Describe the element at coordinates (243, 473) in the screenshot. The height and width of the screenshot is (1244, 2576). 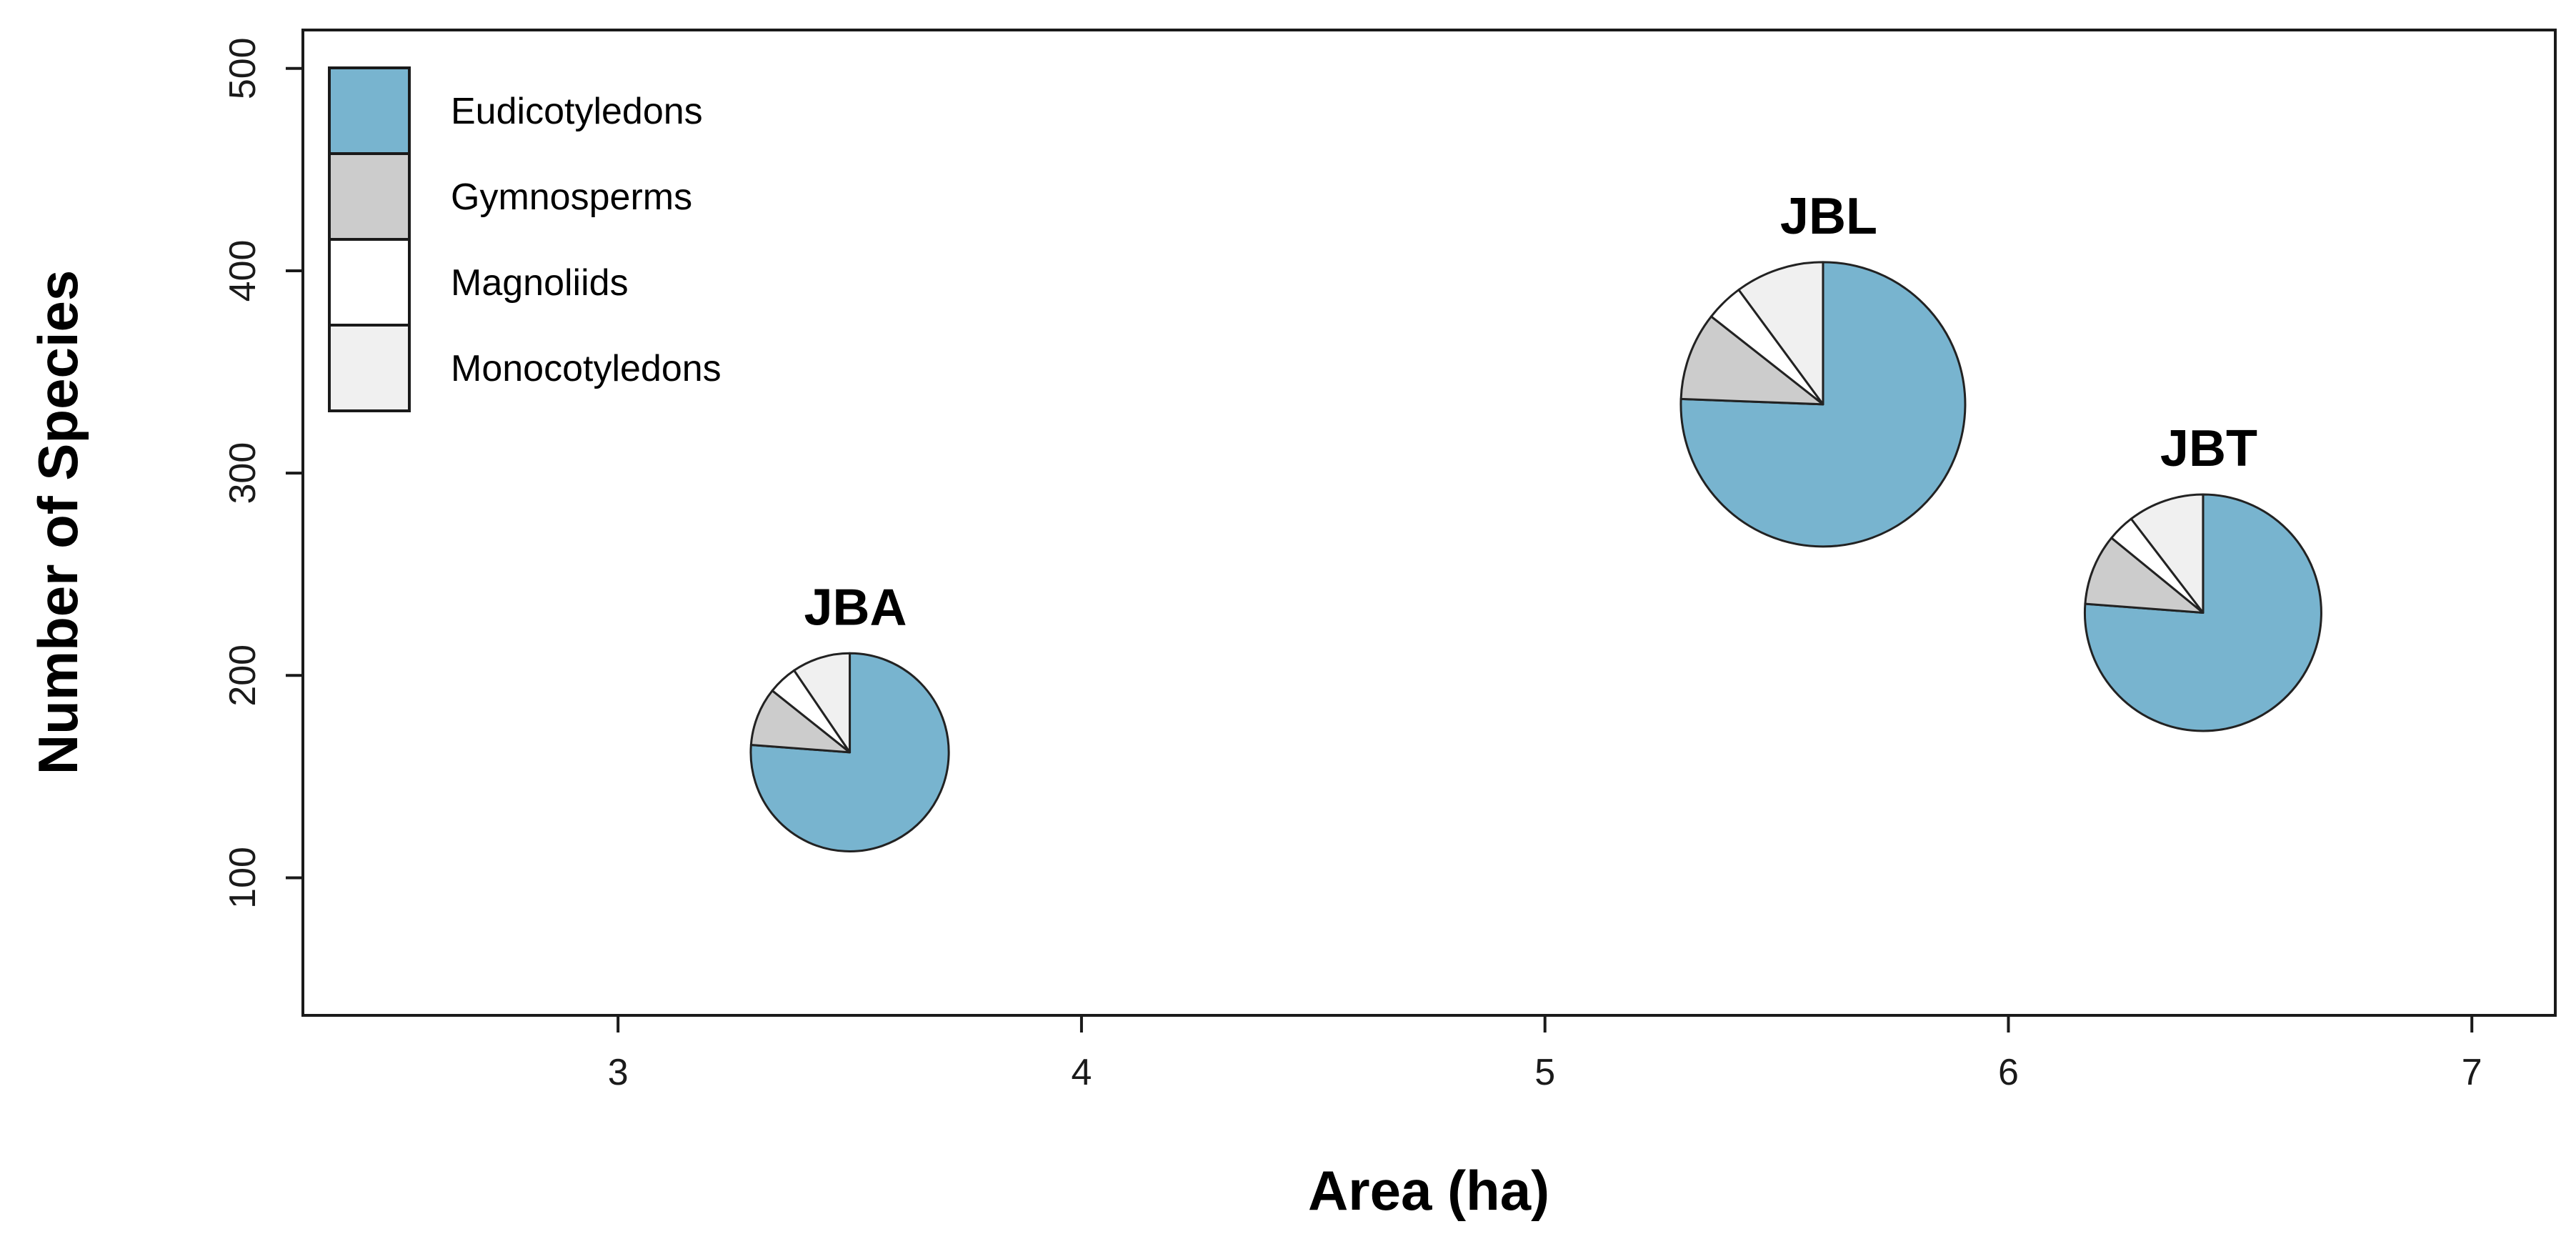
I see `y-tick-label: 300` at that location.